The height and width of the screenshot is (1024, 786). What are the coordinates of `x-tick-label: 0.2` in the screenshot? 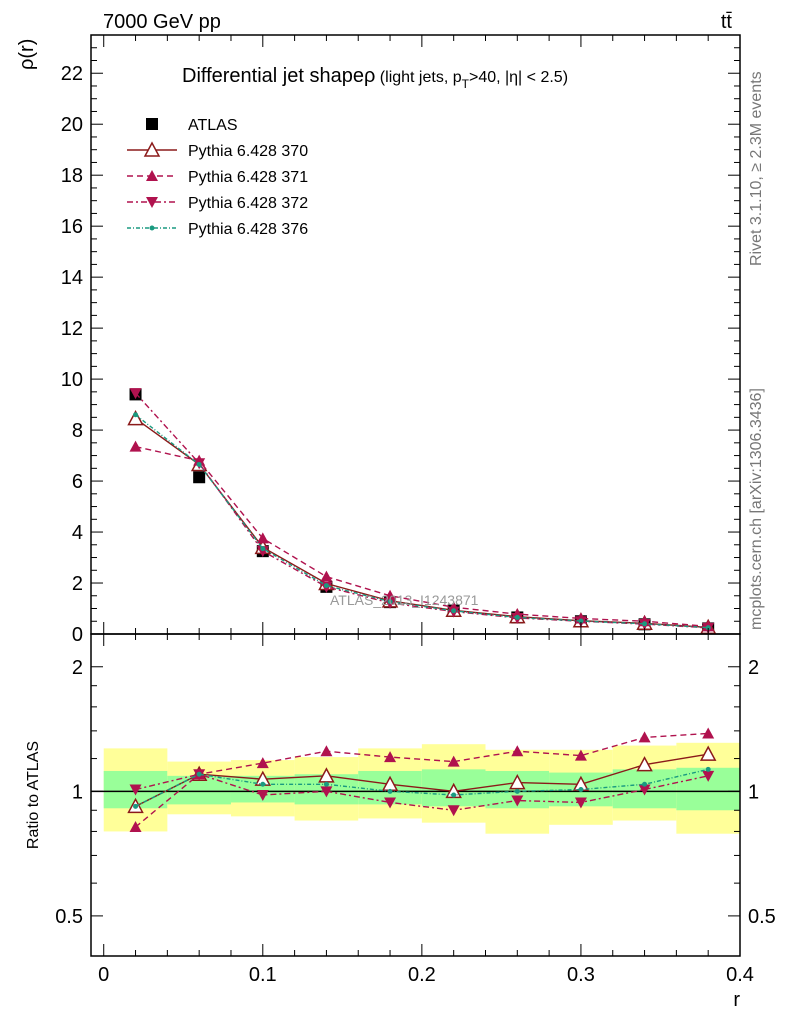 It's located at (422, 975).